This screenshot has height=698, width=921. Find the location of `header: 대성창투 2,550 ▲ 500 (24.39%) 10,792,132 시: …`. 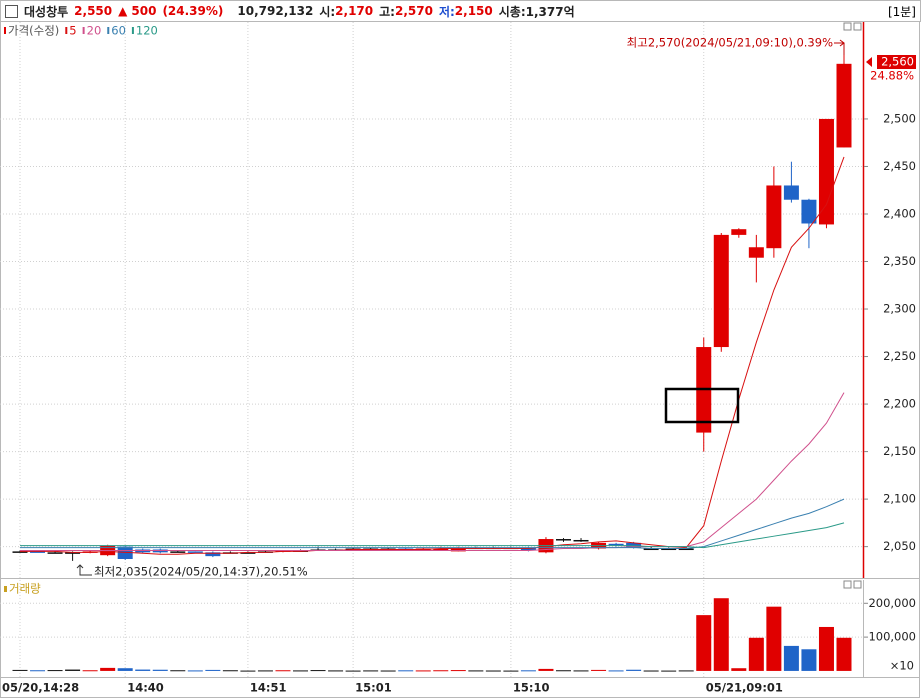

header: 대성창투 2,550 ▲ 500 (24.39%) 10,792,132 시: … is located at coordinates (460, 11).